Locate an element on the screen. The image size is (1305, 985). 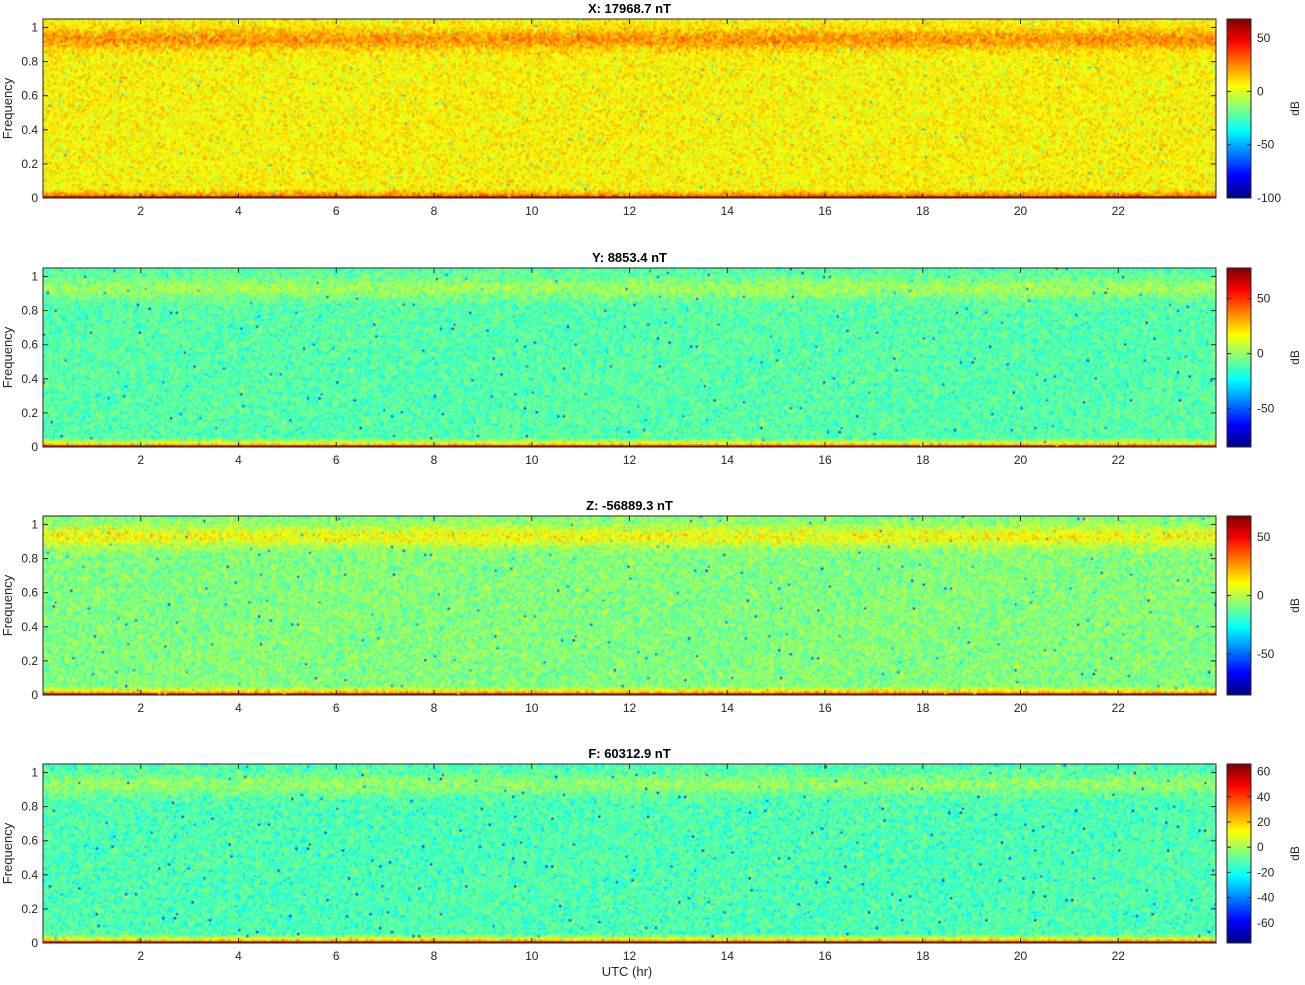
panel-title: Z: -56889.3 nT is located at coordinates (629, 505).